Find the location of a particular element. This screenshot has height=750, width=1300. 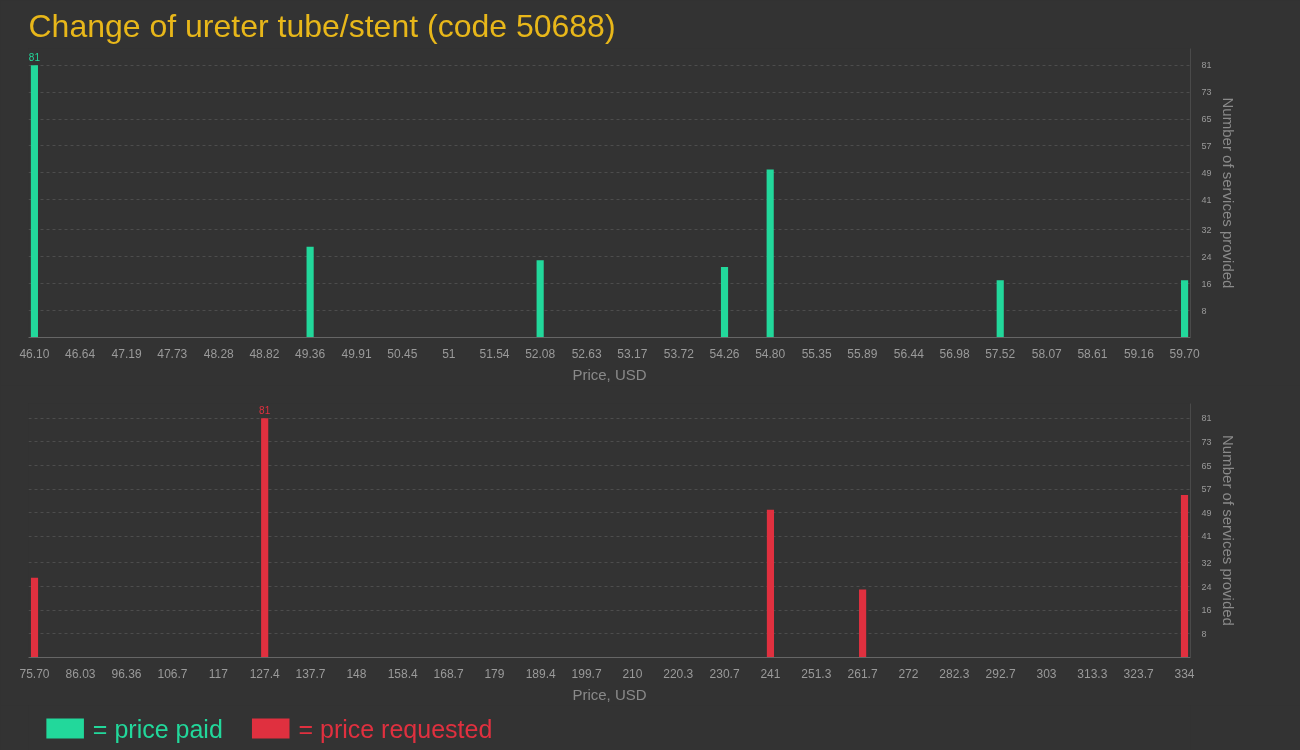

x-tick-label: 48.28 is located at coordinates (219, 353).